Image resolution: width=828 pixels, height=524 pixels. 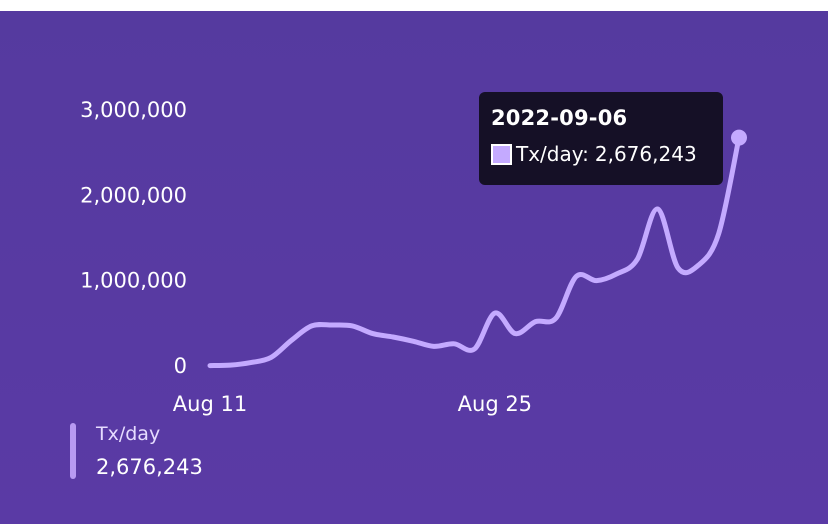 I want to click on tooltip-swatch, so click(x=501, y=154).